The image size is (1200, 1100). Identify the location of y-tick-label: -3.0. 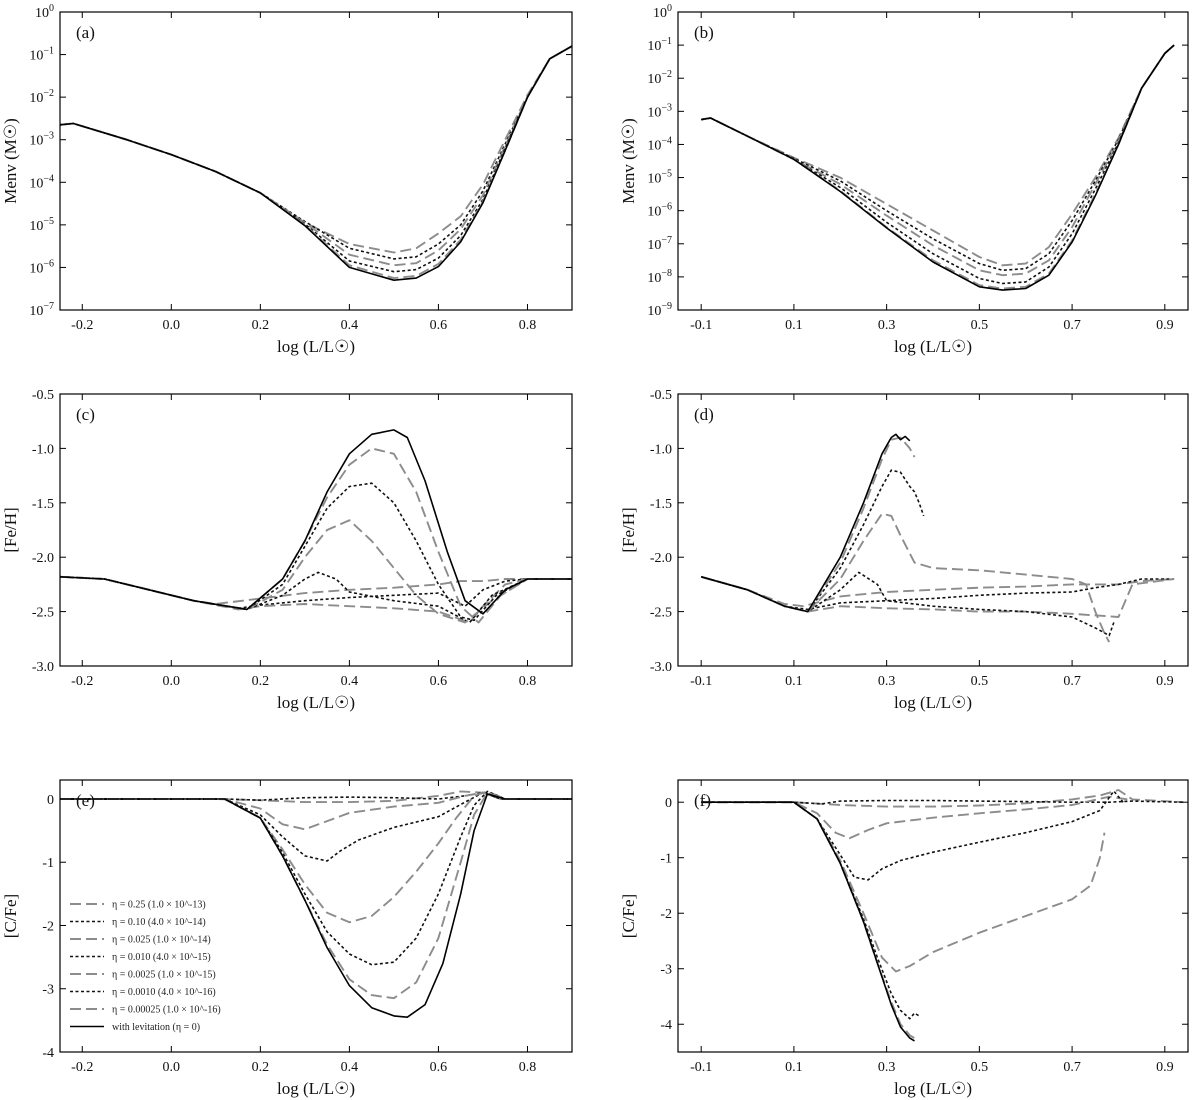
(43, 667).